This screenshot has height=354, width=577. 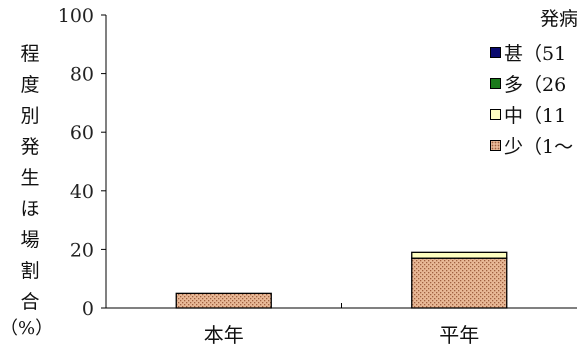 What do you see at coordinates (82, 133) in the screenshot?
I see `y-tick-label: 60` at bounding box center [82, 133].